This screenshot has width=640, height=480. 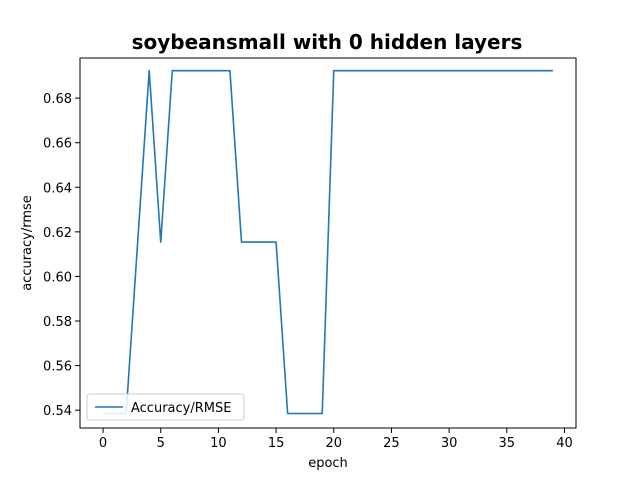 I want to click on y-tick-label: 0.56, so click(x=57, y=367).